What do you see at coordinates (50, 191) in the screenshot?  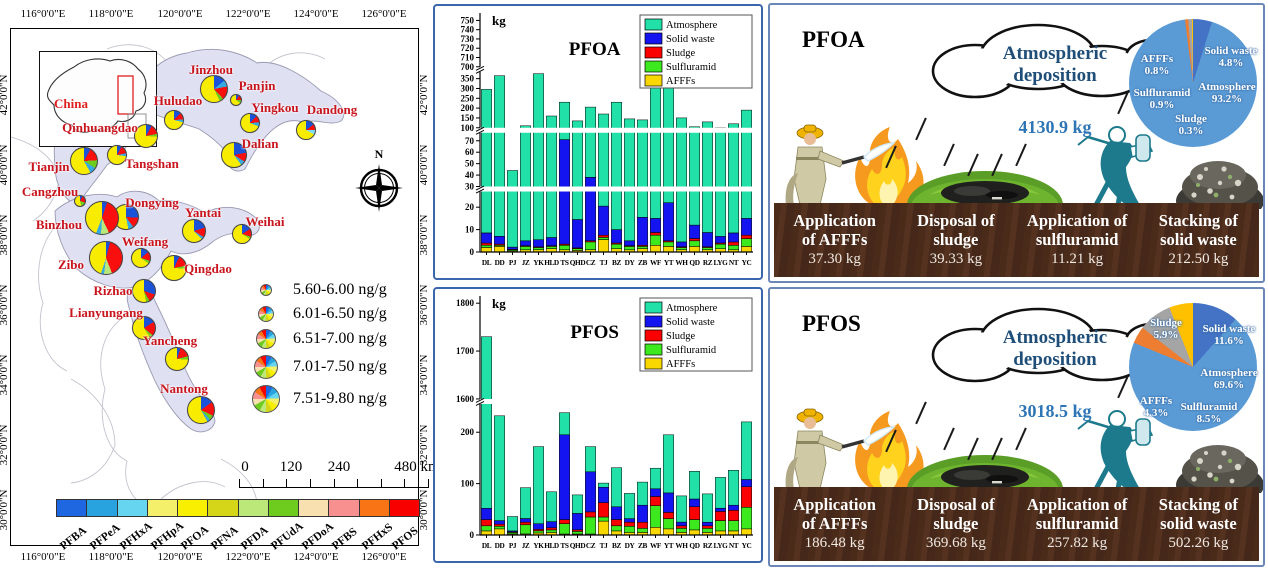 I see `city-label-cangzhou: Cangzhou` at bounding box center [50, 191].